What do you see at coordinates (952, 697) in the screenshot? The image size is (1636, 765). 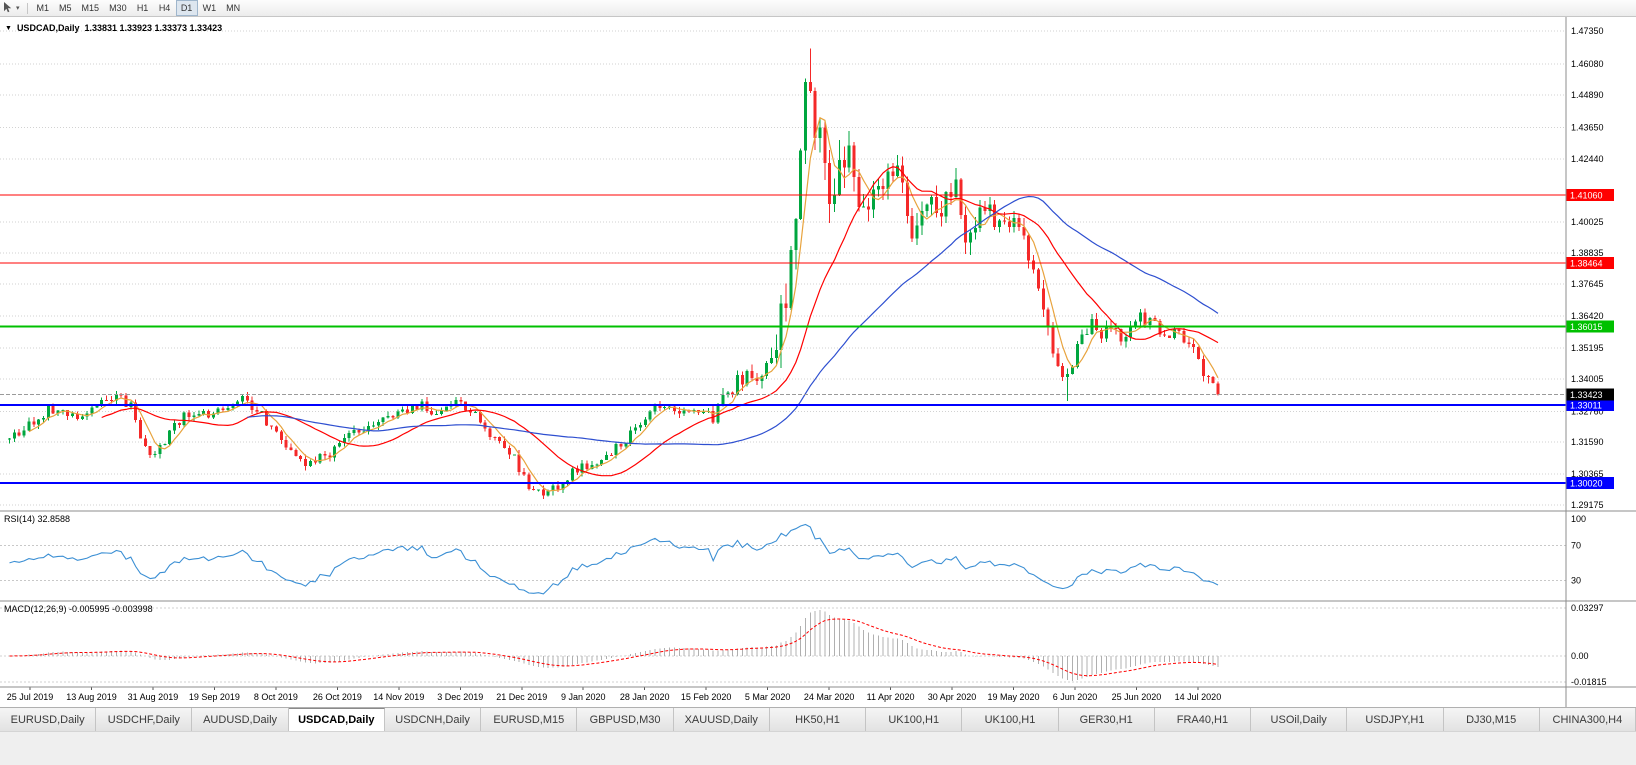 I see `svg-text: 30 Apr 2020` at bounding box center [952, 697].